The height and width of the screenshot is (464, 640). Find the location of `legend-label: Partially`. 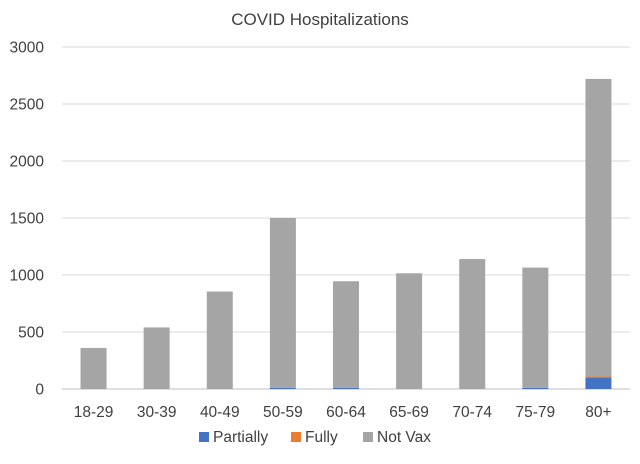

legend-label: Partially is located at coordinates (240, 437).